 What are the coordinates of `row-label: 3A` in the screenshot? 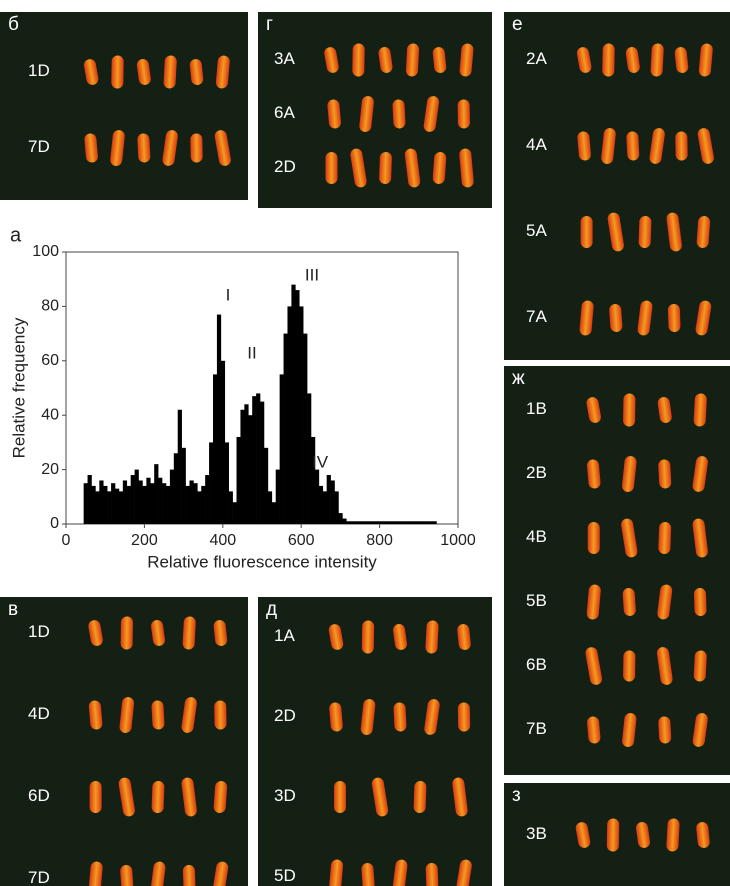 It's located at (284, 58).